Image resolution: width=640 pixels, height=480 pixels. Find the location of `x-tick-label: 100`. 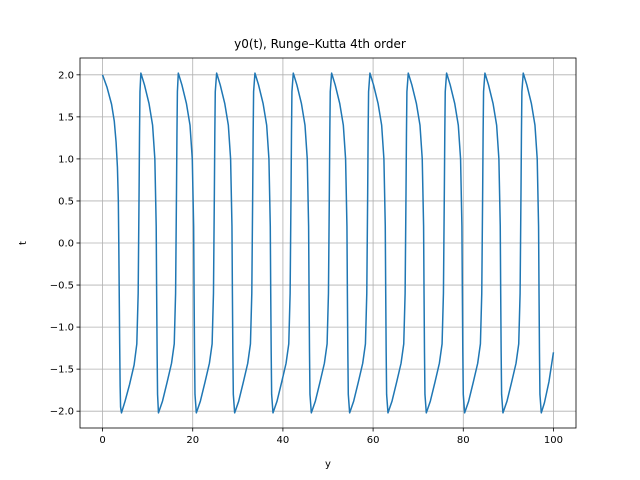

x-tick-label: 100 is located at coordinates (553, 440).